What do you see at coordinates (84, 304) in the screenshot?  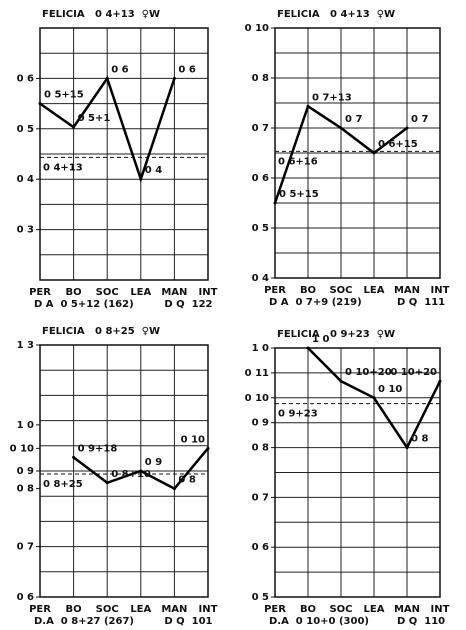 I see `footer-left: D A 0 5+12 (162)` at bounding box center [84, 304].